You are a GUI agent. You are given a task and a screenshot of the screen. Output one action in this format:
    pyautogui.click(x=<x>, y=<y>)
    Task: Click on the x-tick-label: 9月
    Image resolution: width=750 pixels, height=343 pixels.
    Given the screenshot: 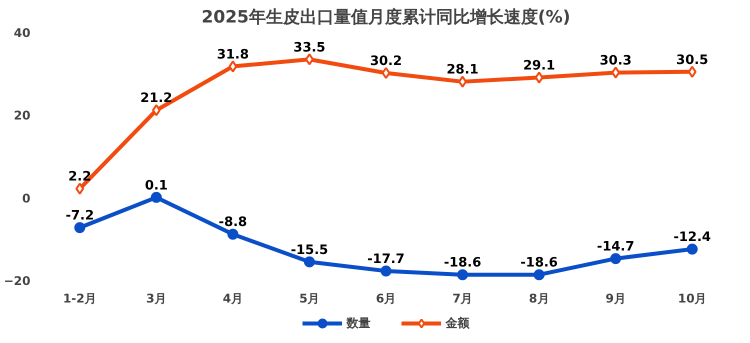 What is the action you would take?
    pyautogui.click(x=615, y=299)
    